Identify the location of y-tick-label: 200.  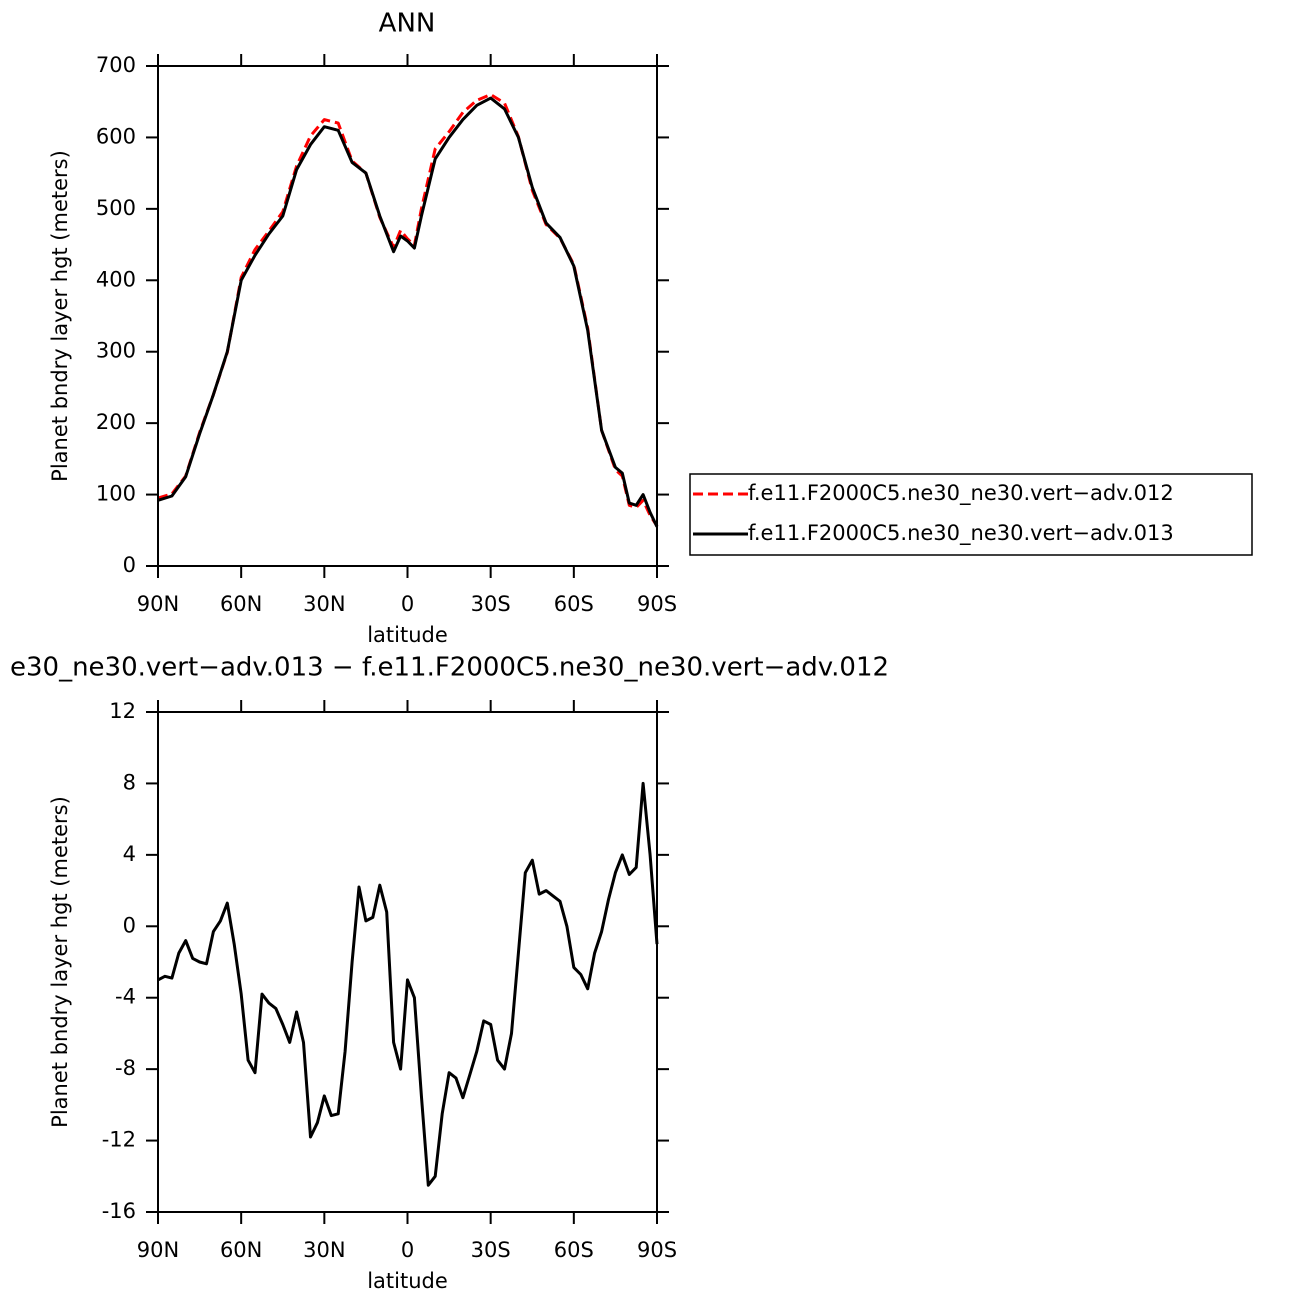
(116, 422).